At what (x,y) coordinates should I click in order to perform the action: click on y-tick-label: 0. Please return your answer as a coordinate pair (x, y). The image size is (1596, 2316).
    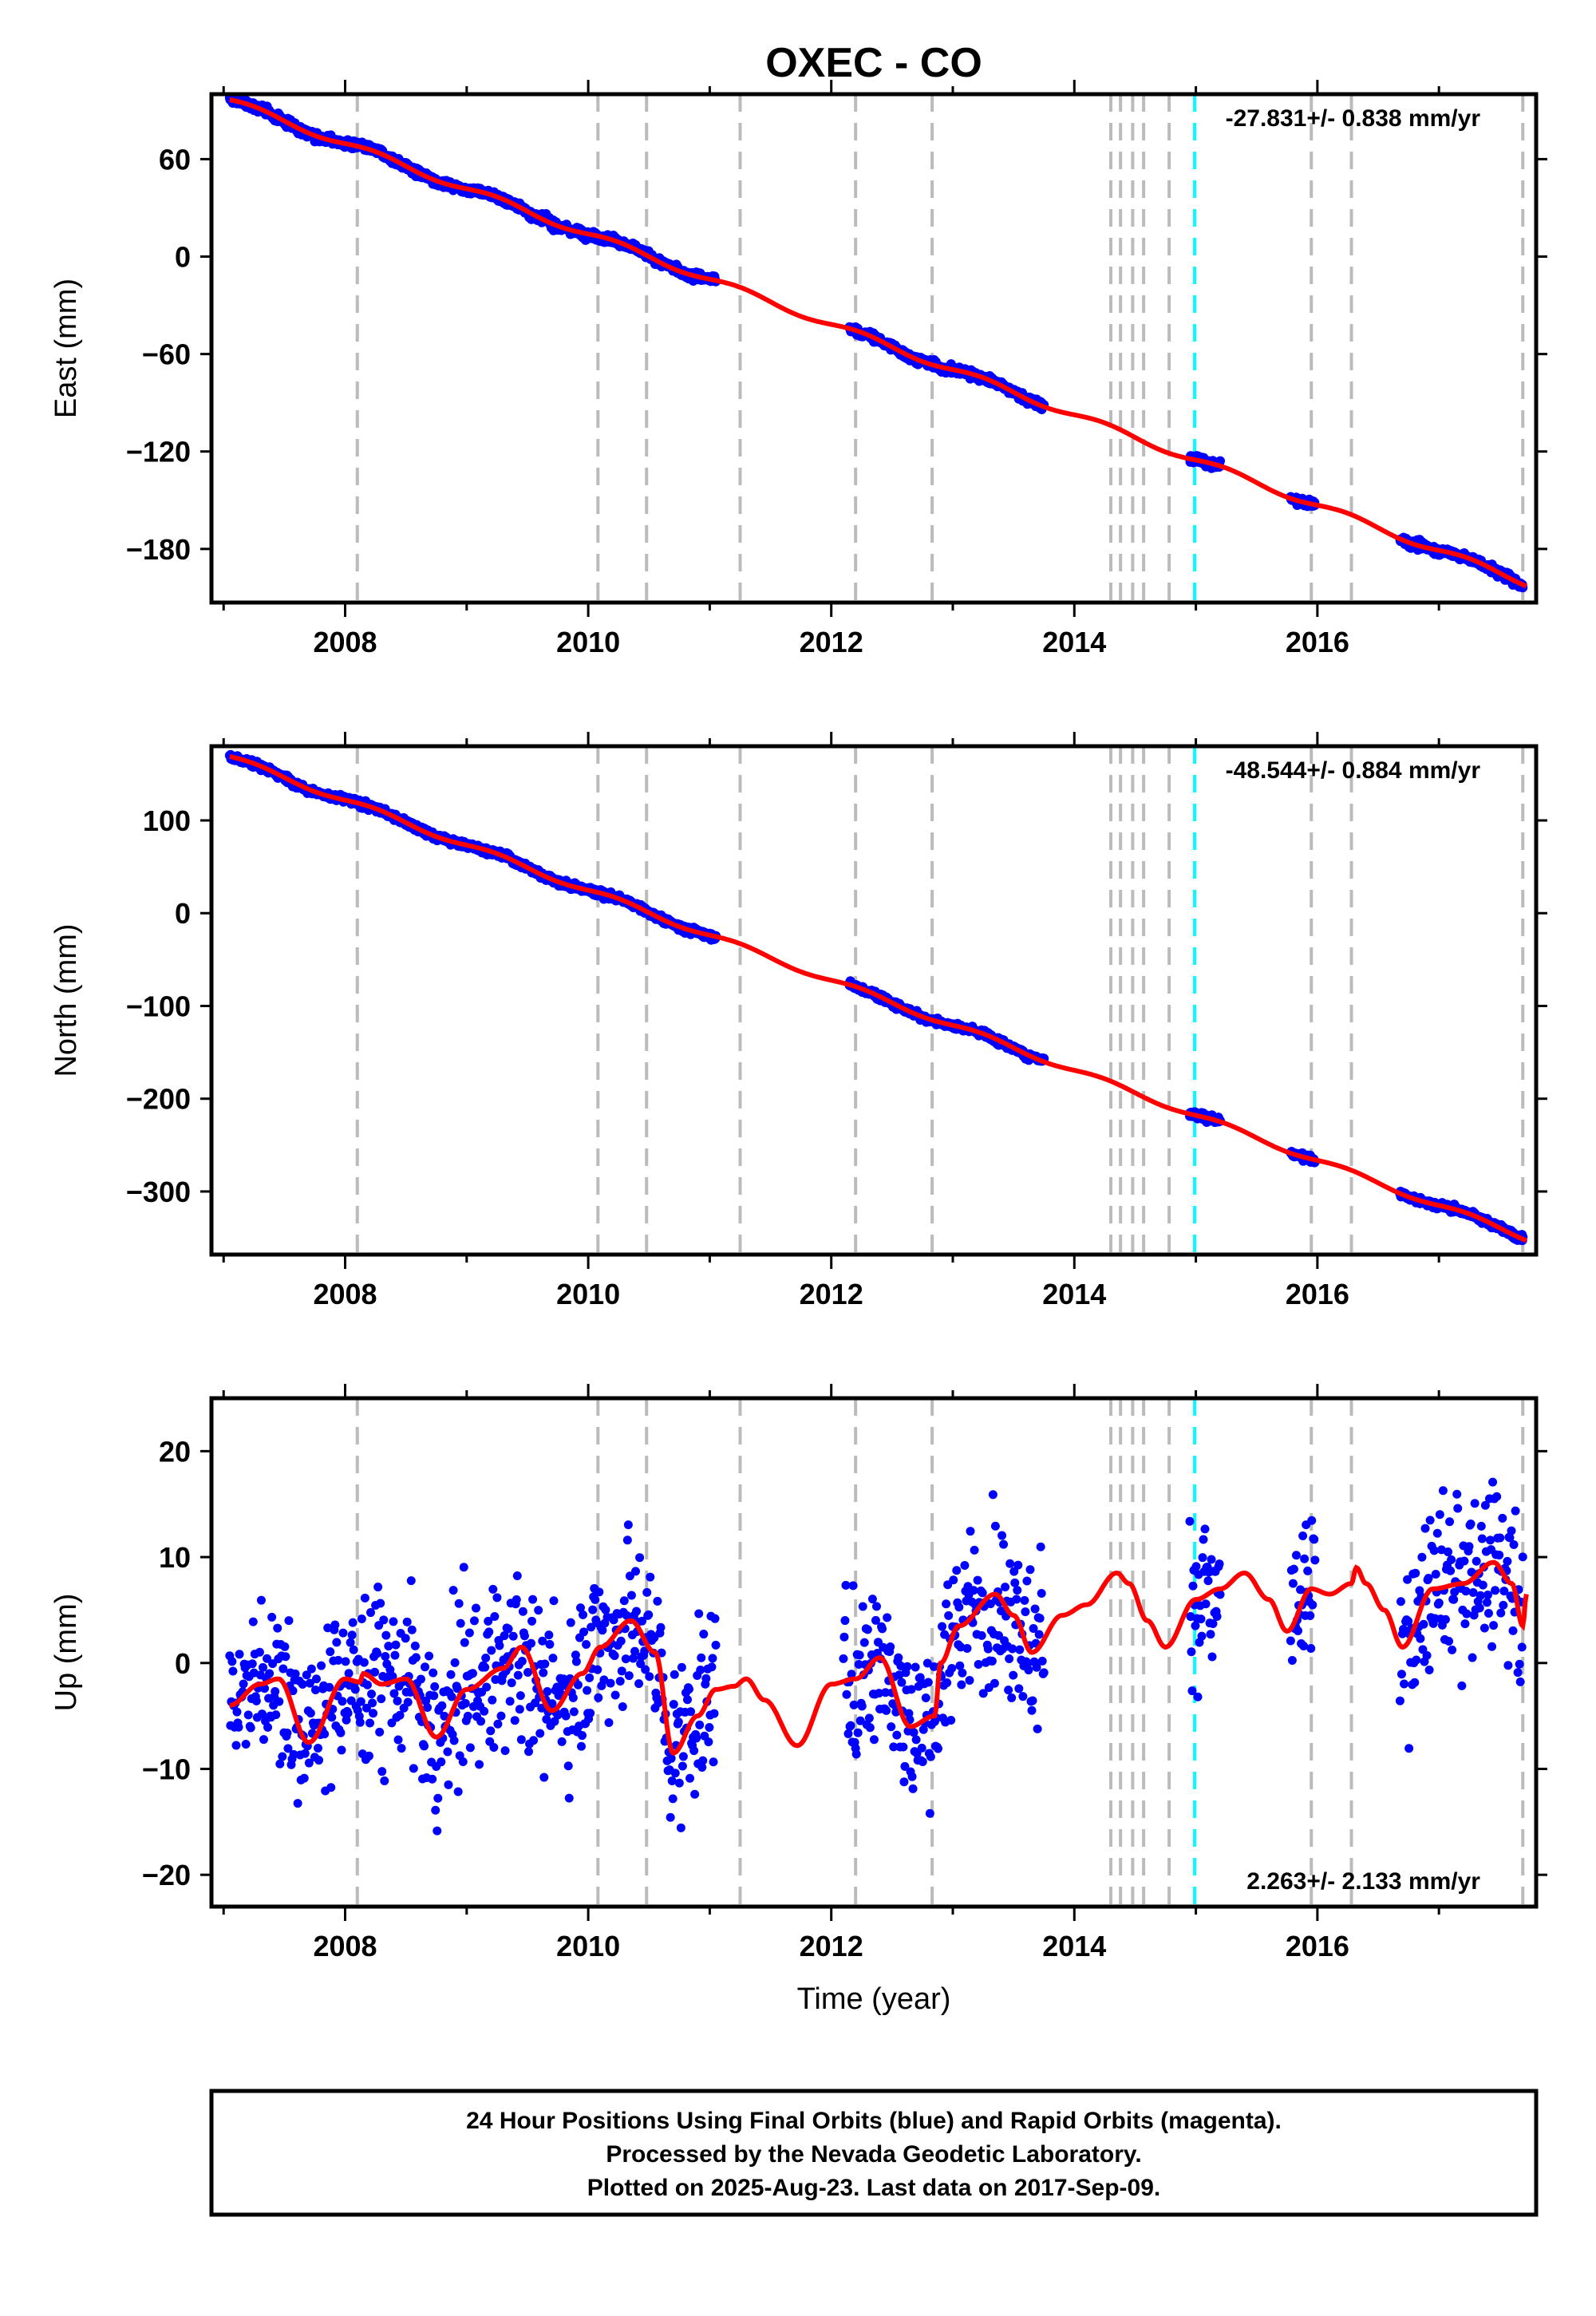
    Looking at the image, I should click on (183, 913).